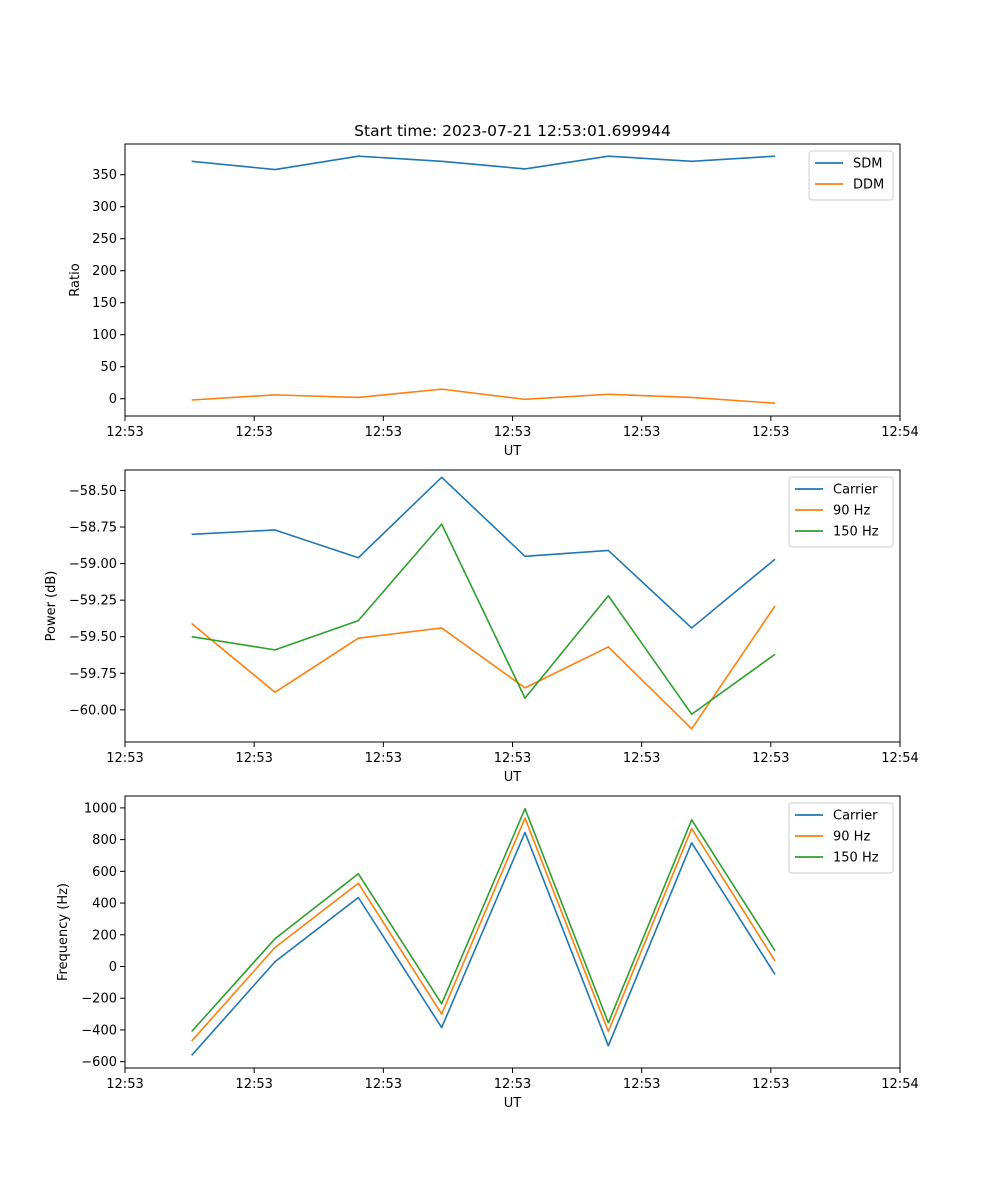 Image resolution: width=1000 pixels, height=1204 pixels. What do you see at coordinates (93, 710) in the screenshot?
I see `y-tick-label: −60.00` at bounding box center [93, 710].